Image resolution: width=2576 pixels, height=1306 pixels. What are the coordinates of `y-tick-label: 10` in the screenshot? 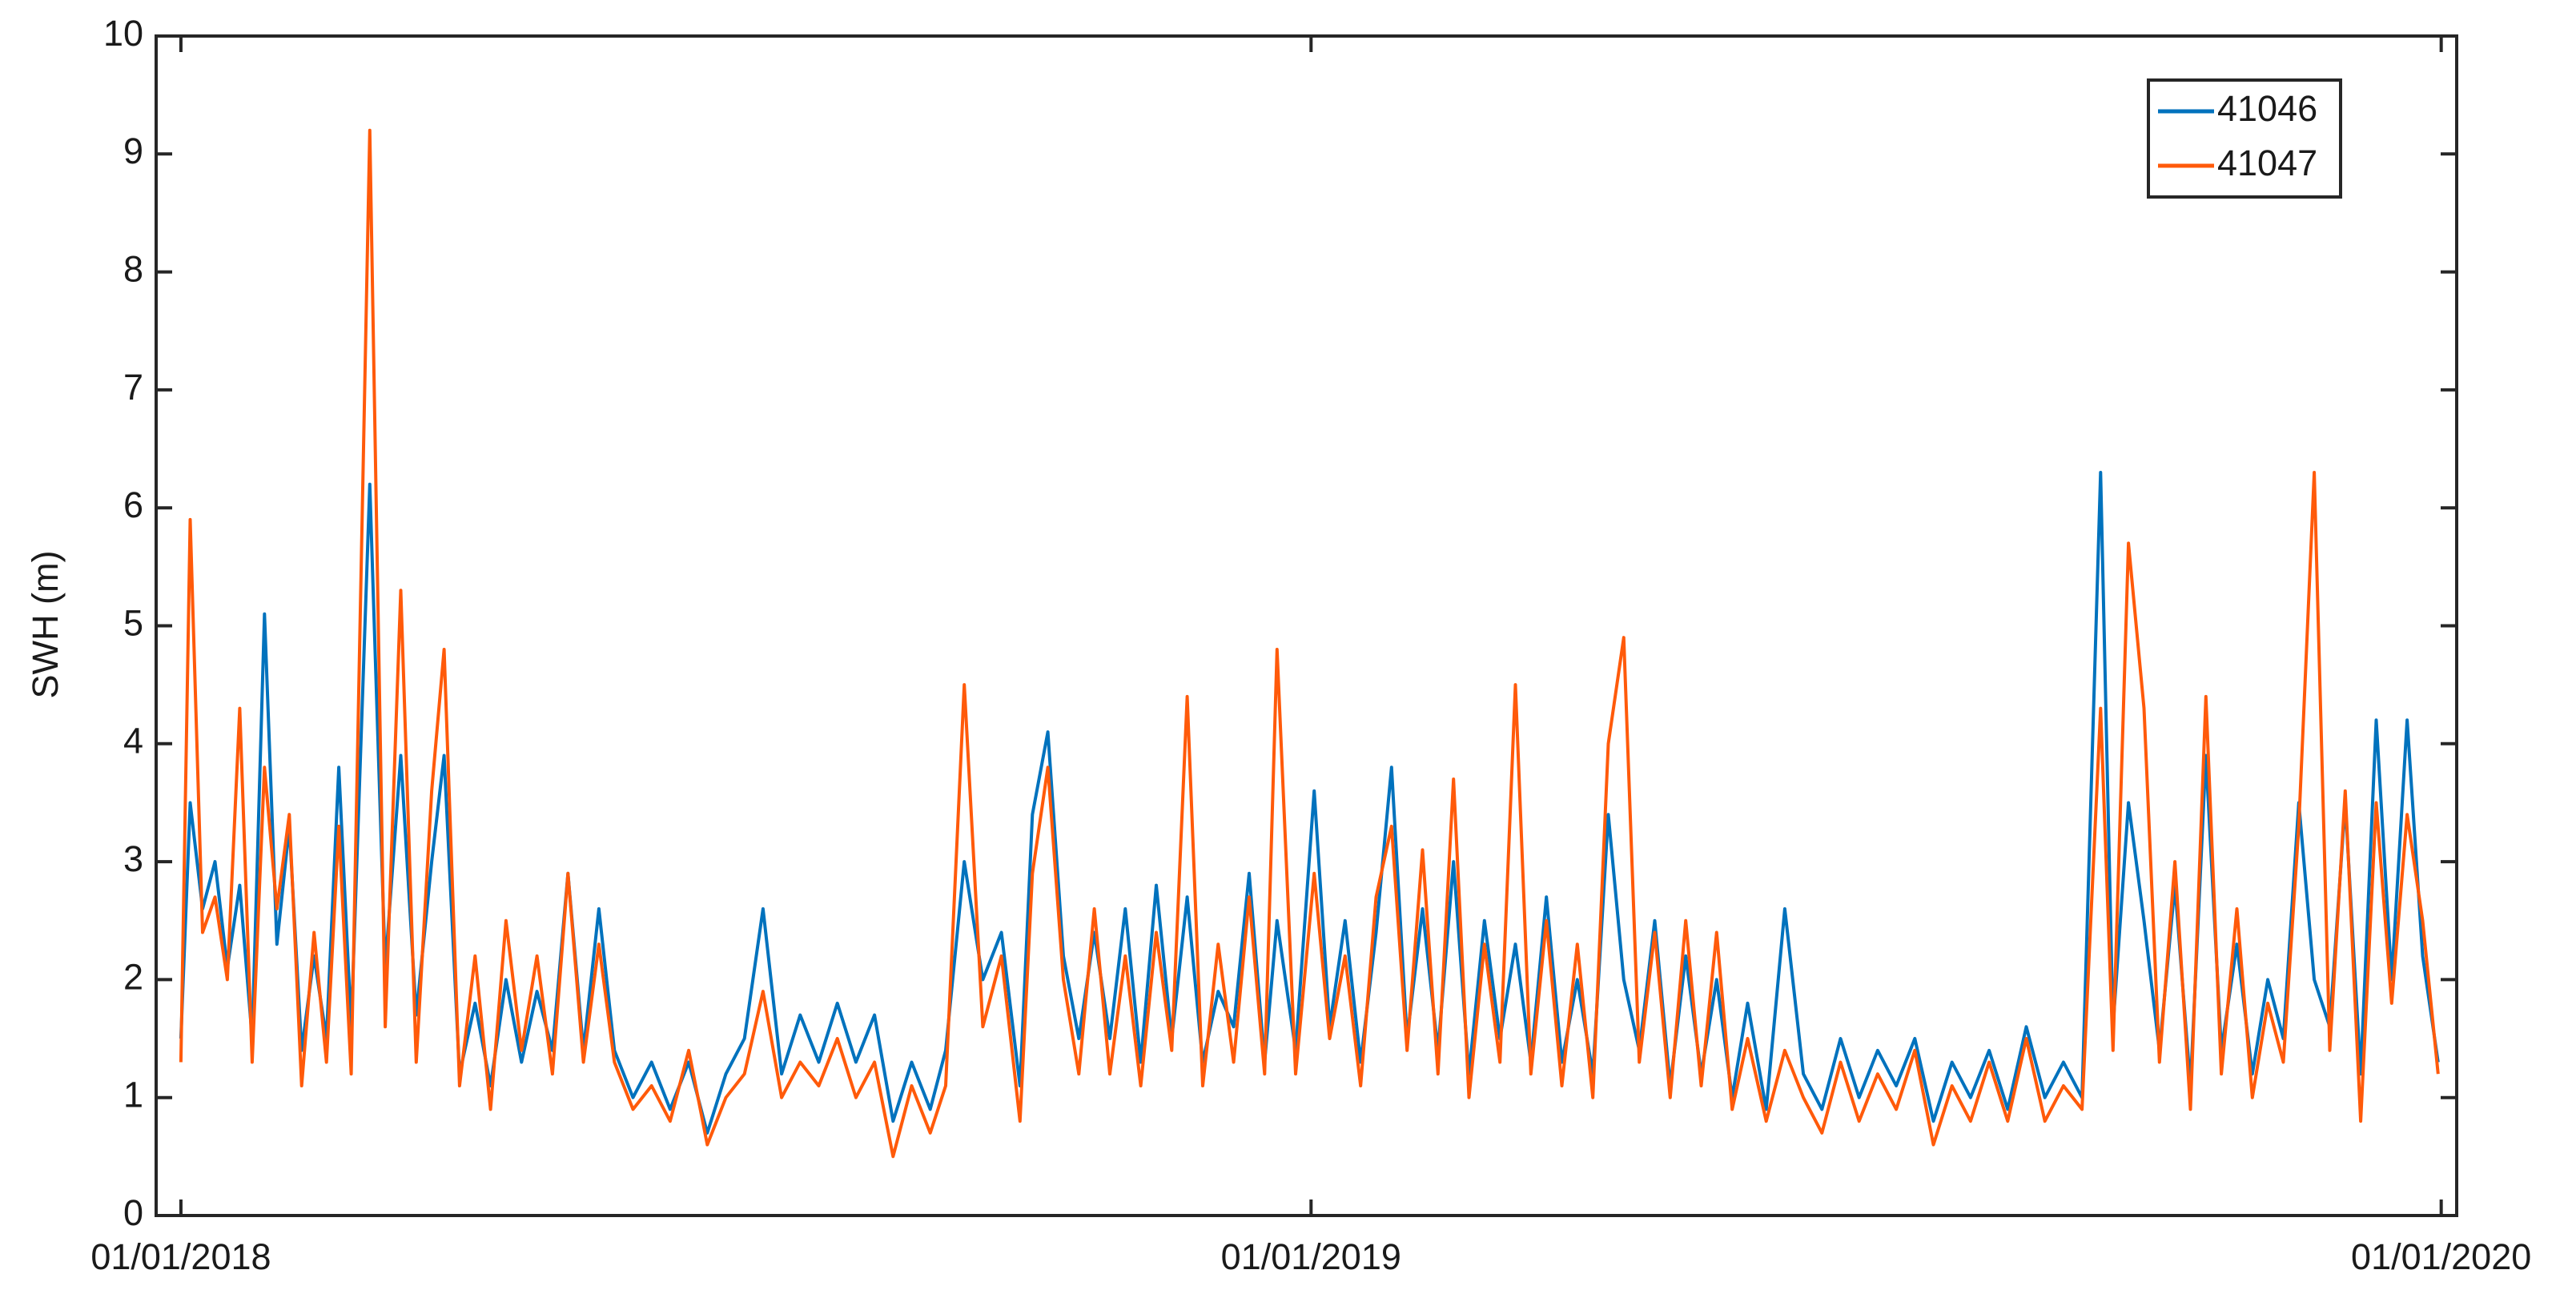 It's located at (123, 33).